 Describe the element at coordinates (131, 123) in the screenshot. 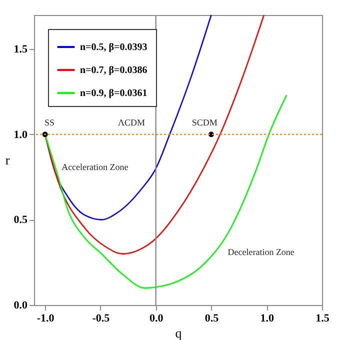

I see `annotation: ΛCDM` at that location.